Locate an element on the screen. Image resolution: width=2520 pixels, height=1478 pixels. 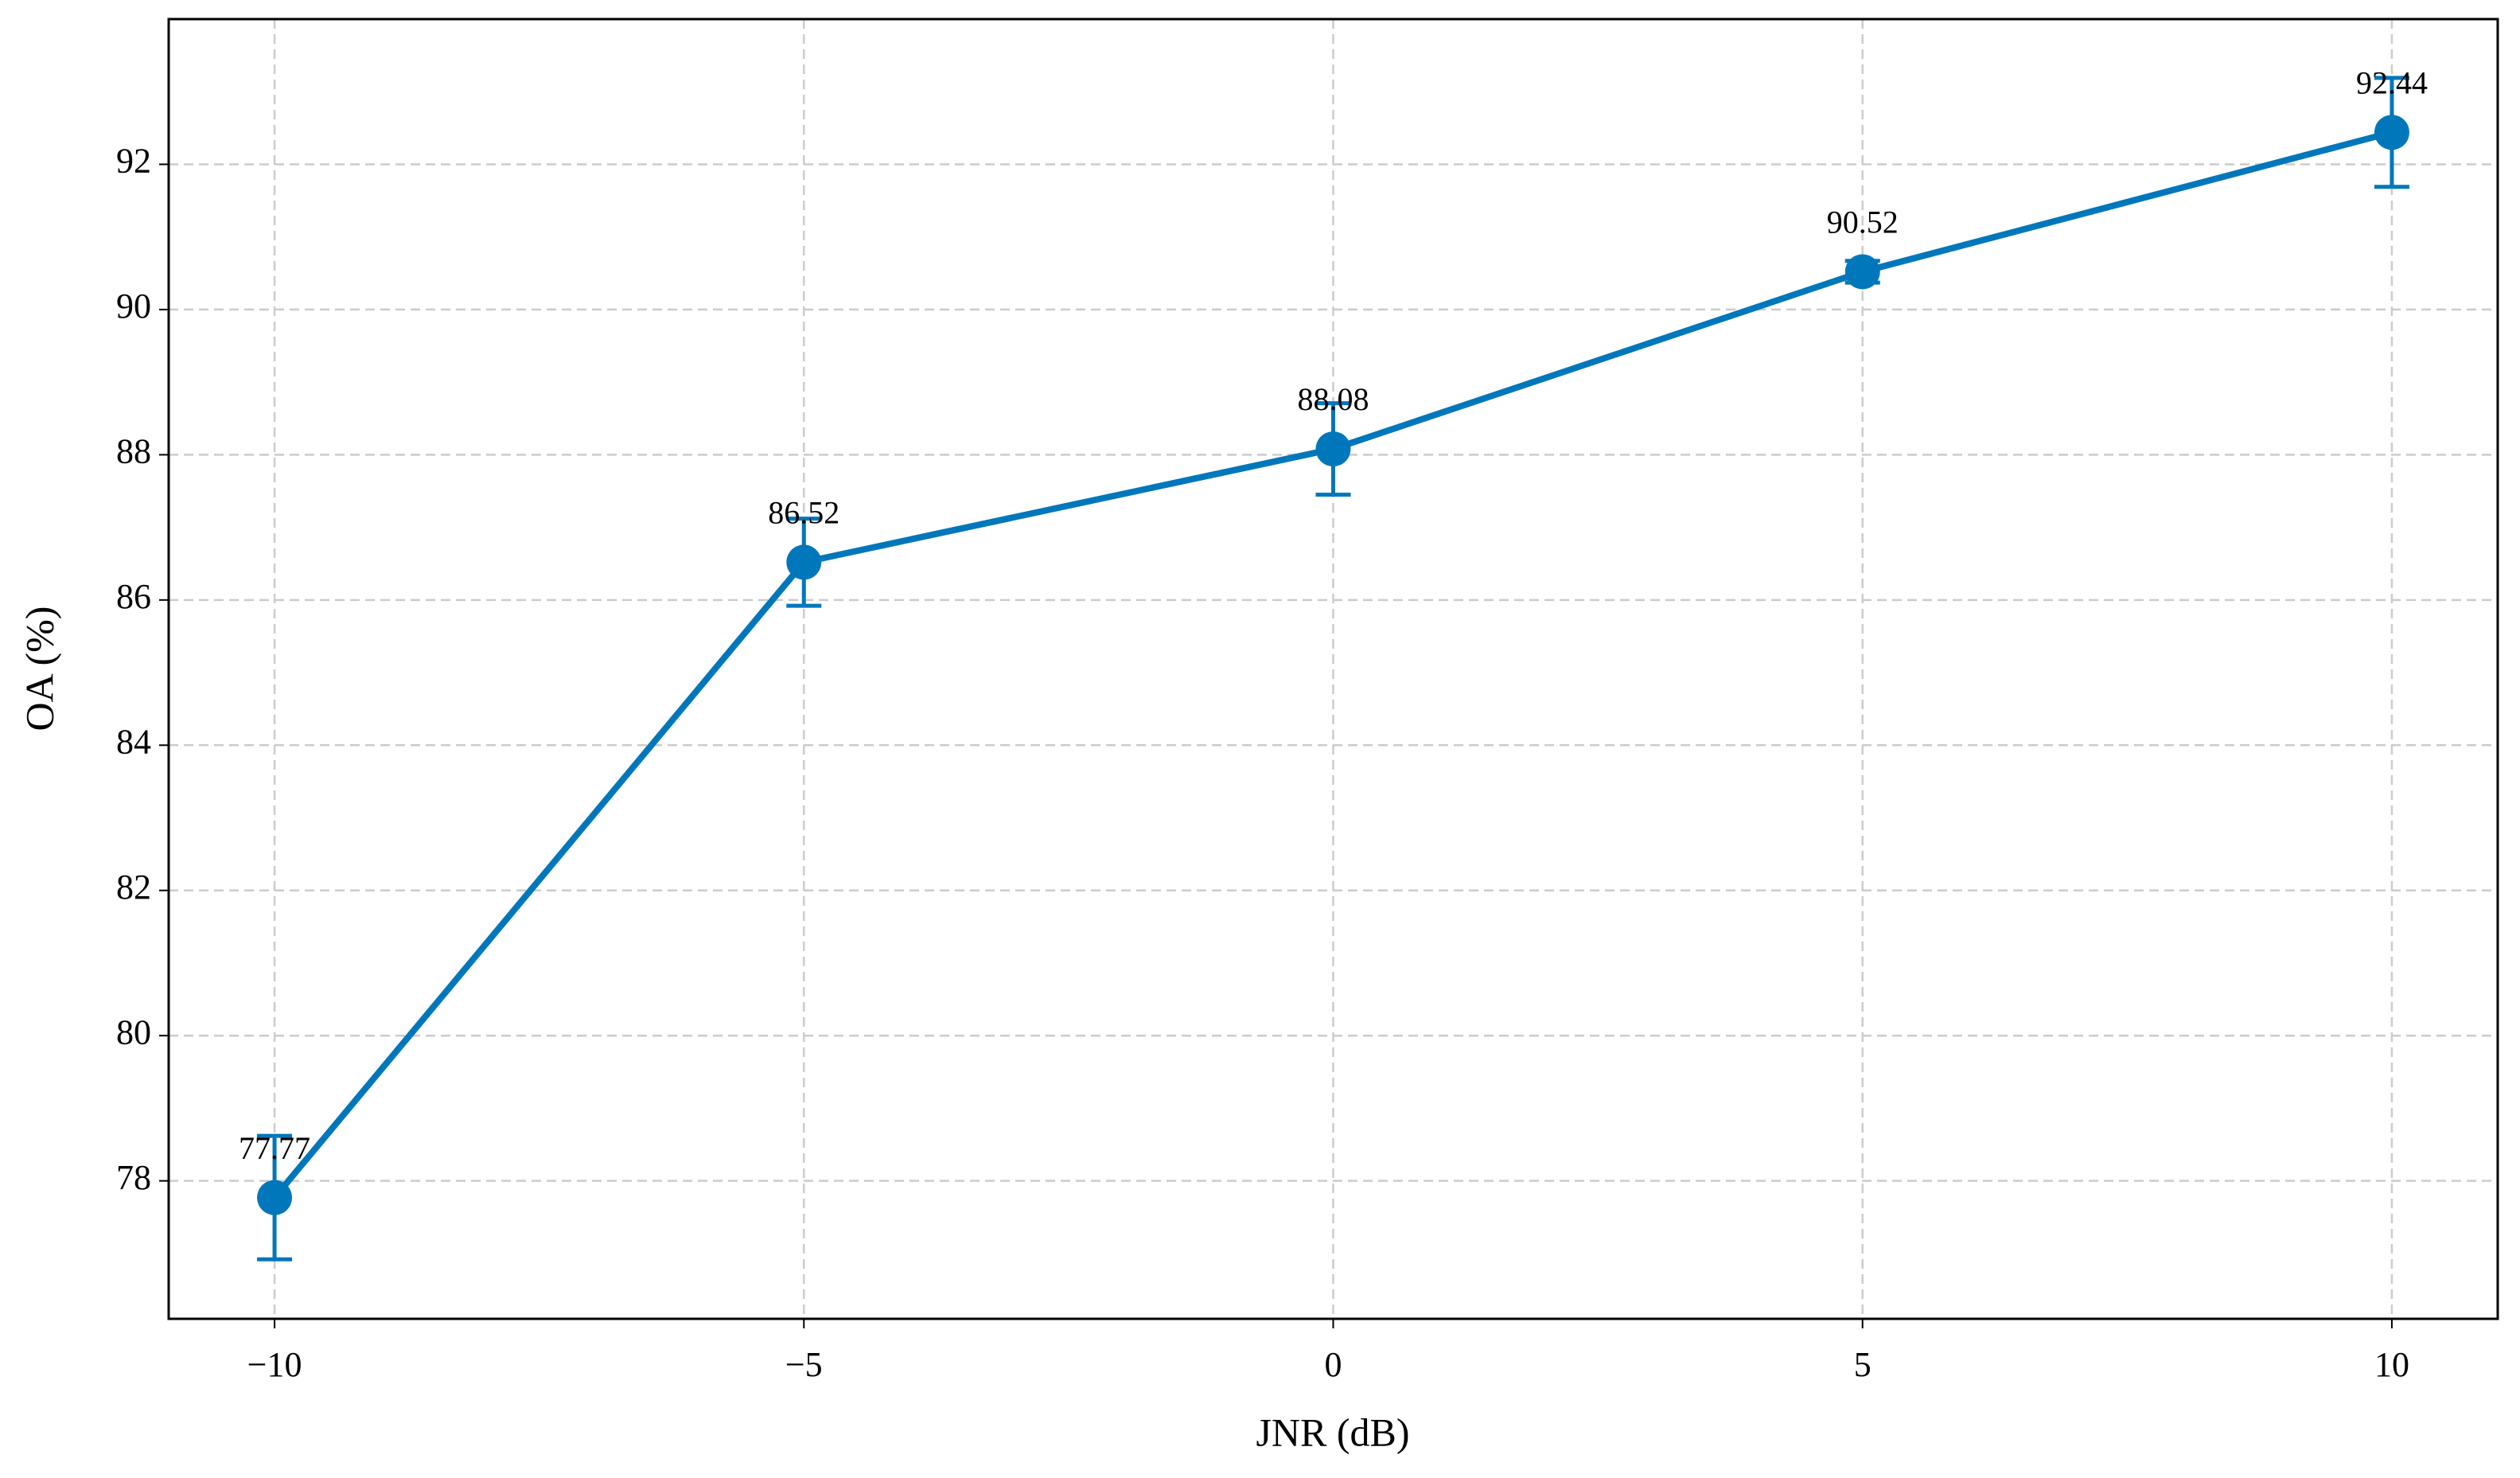
x-tick-label: −5 is located at coordinates (804, 1364).